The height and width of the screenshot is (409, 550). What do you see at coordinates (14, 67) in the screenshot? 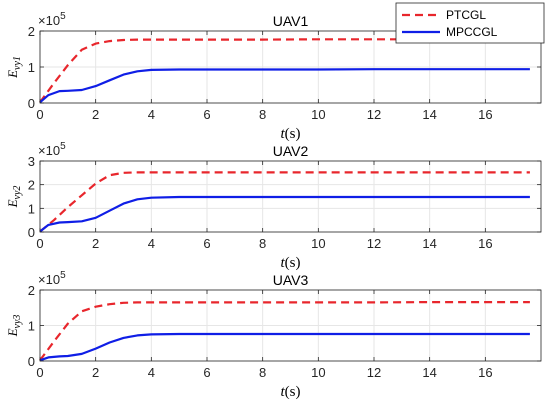
I see `y-axis-label: Evy1` at bounding box center [14, 67].